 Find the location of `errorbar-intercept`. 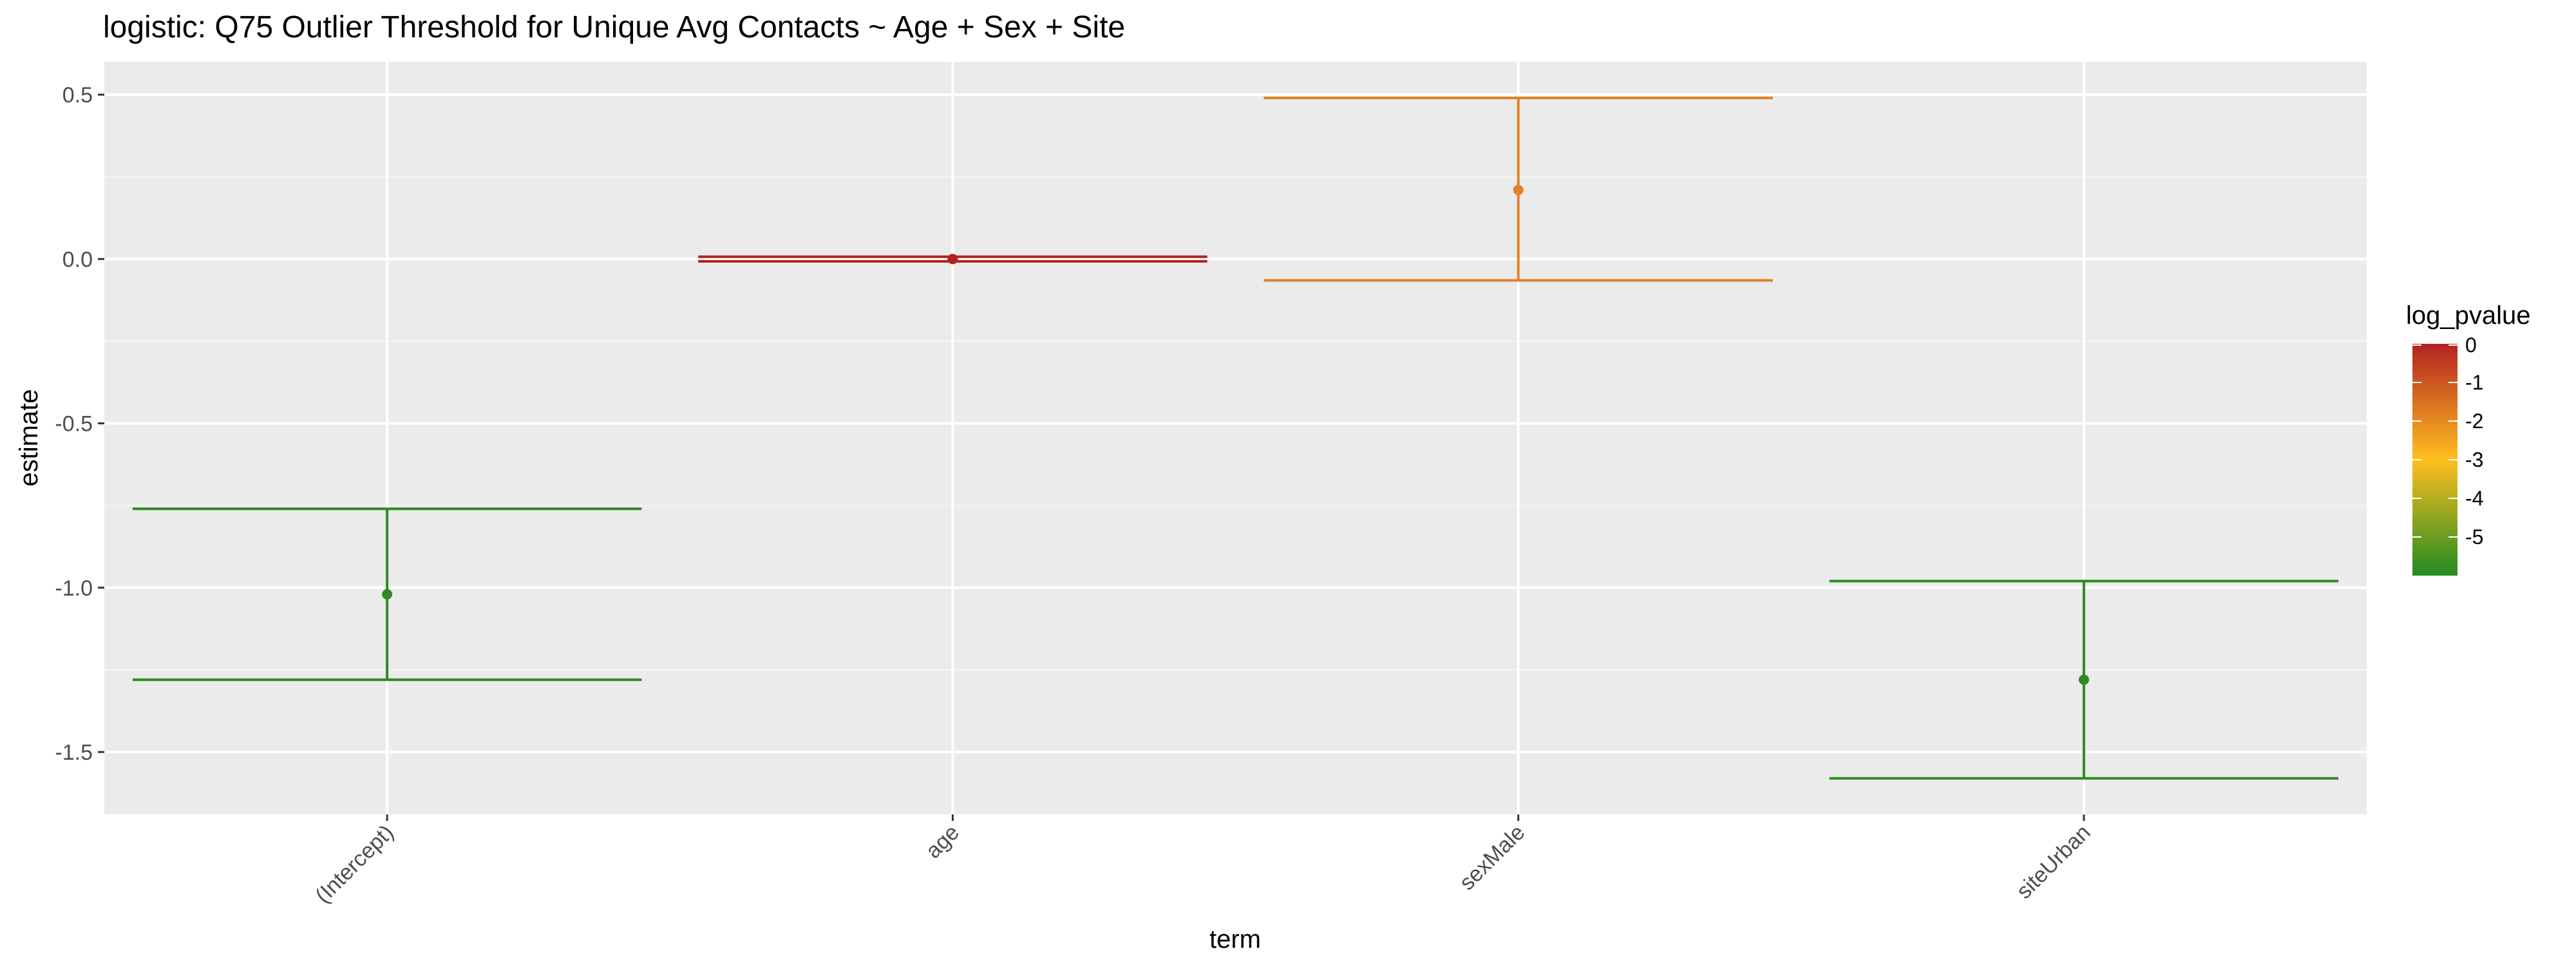

errorbar-intercept is located at coordinates (387, 594).